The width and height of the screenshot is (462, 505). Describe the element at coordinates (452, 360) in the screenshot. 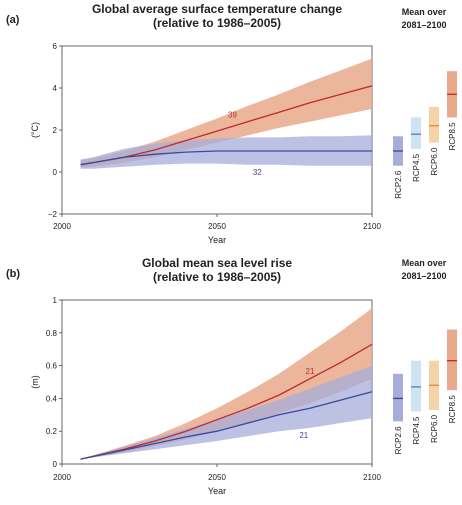

I see `range-bar-rcp85` at that location.